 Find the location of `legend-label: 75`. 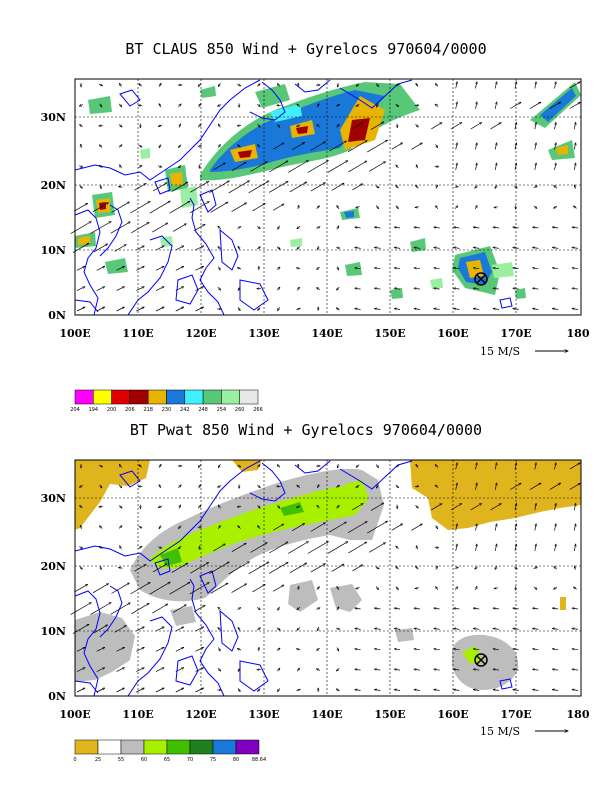

legend-label: 75 is located at coordinates (213, 760).